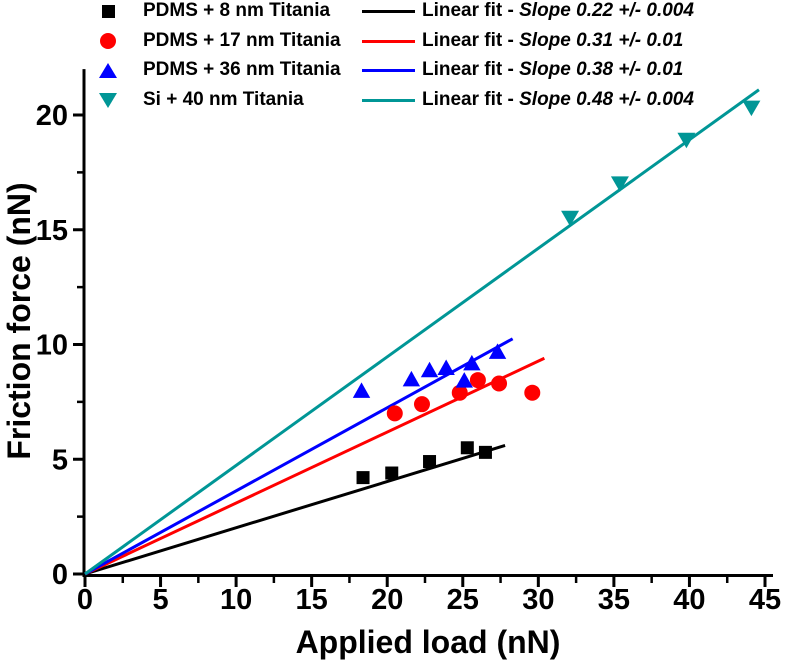  What do you see at coordinates (538, 600) in the screenshot?
I see `x-tick-label: 30` at bounding box center [538, 600].